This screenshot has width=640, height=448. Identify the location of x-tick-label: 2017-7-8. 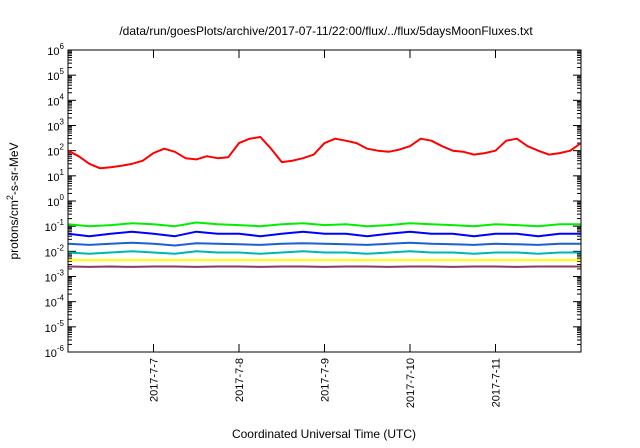
(240, 380).